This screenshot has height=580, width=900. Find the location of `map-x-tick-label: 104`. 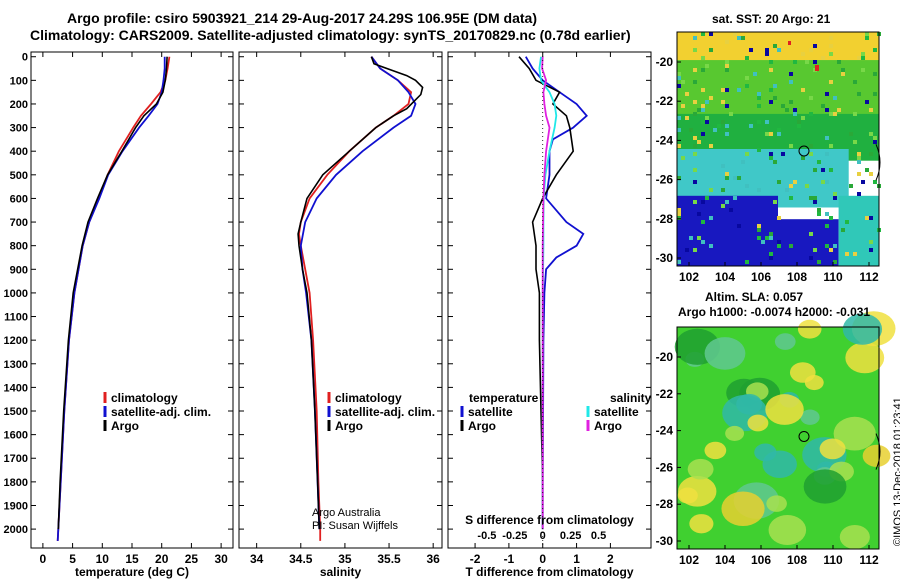

map-x-tick-label: 104 is located at coordinates (725, 277).